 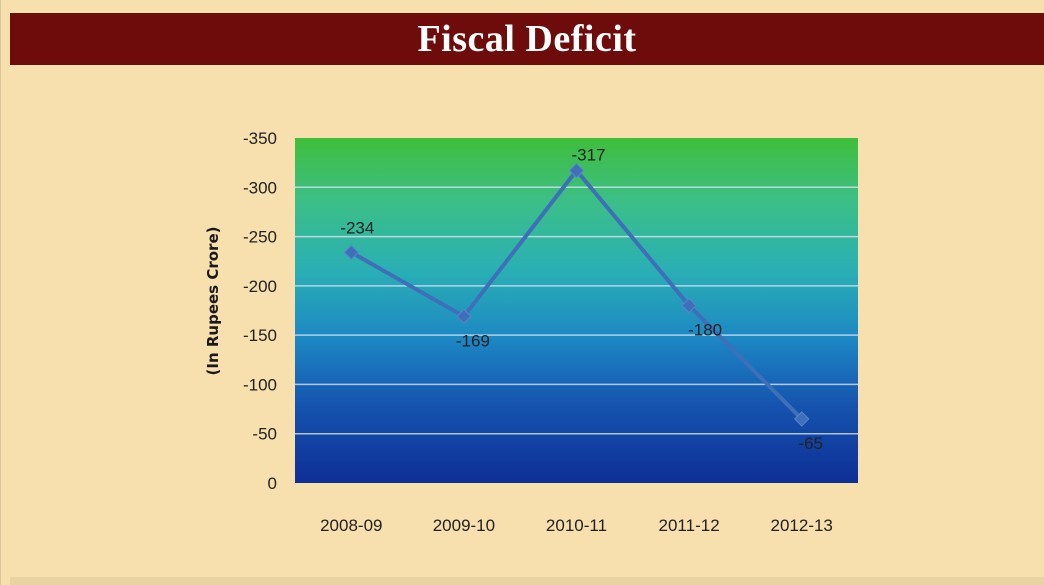 What do you see at coordinates (810, 443) in the screenshot?
I see `data-label: -65` at bounding box center [810, 443].